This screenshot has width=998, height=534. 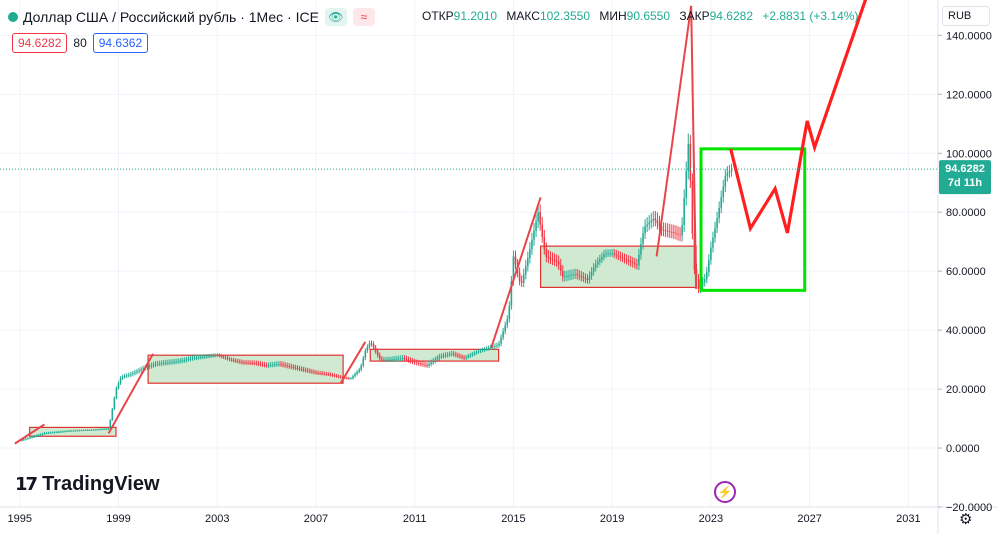 I want to click on price-tag-value: 94.6282, so click(x=965, y=169).